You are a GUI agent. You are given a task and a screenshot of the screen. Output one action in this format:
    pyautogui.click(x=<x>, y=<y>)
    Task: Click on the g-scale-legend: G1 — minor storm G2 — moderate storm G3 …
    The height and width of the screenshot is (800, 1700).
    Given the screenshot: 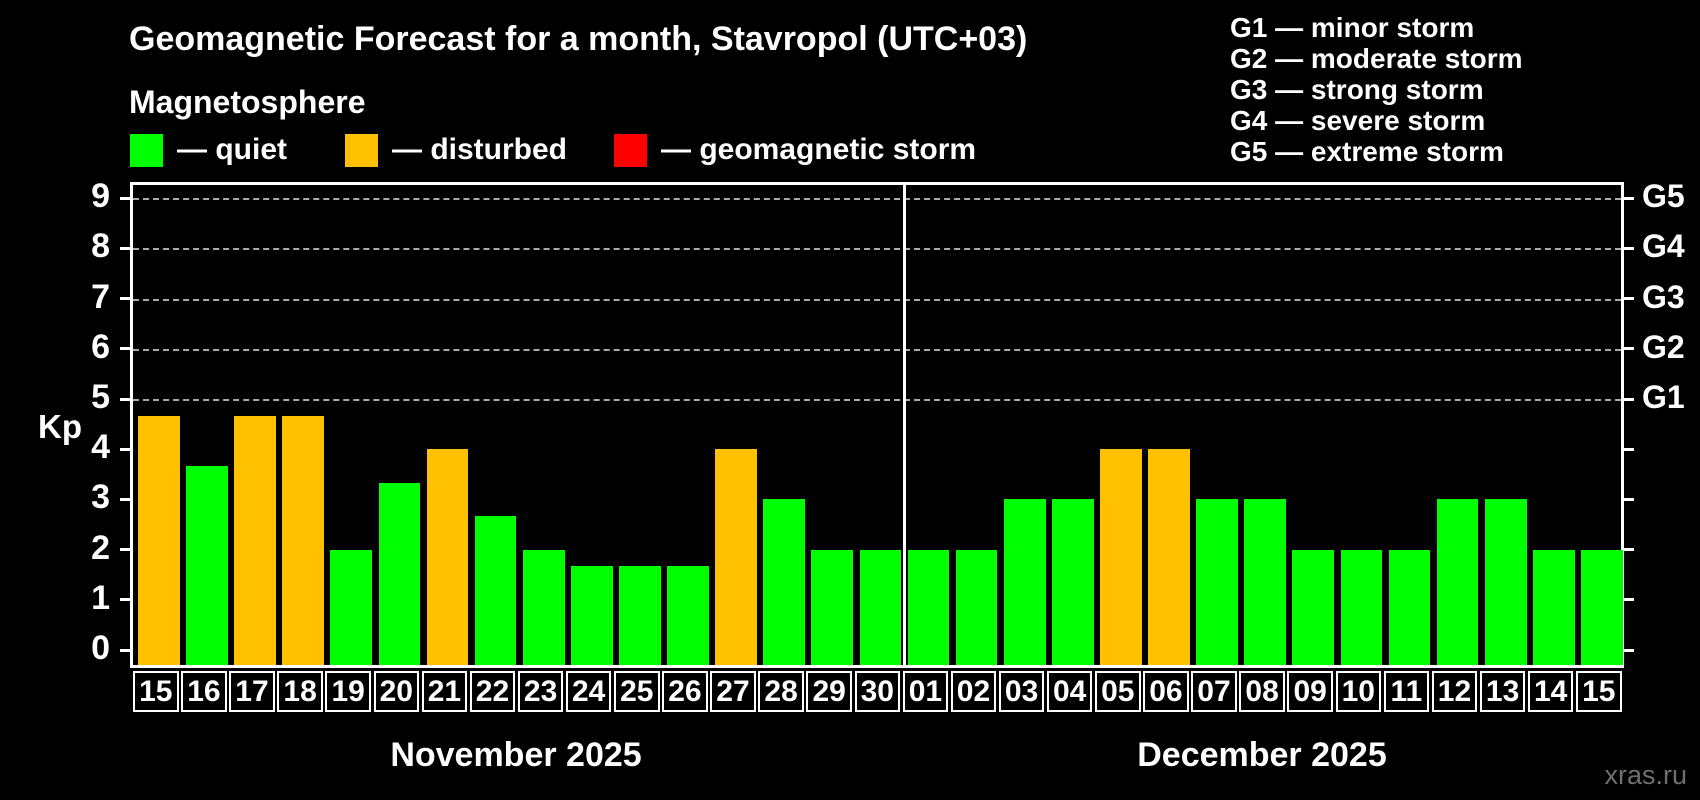 What is the action you would take?
    pyautogui.click(x=1376, y=89)
    